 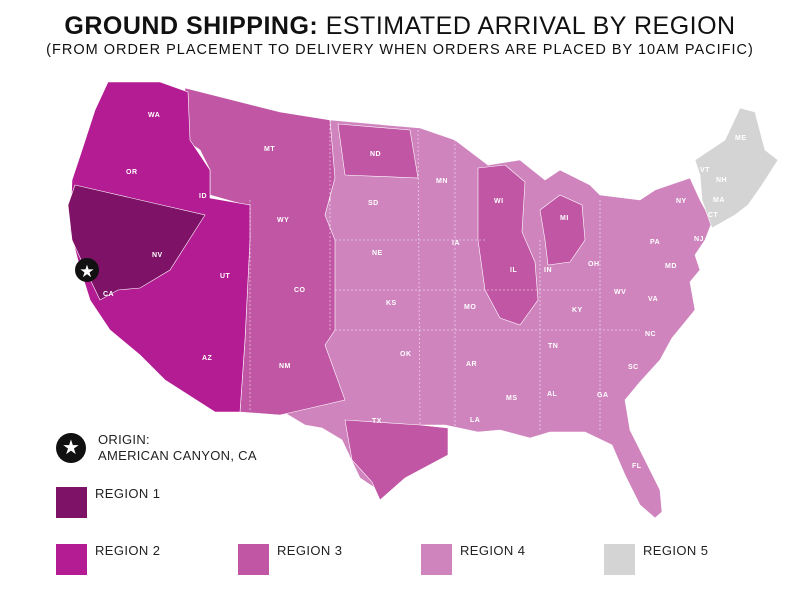 What do you see at coordinates (157, 255) in the screenshot?
I see `state-label-nv: NV` at bounding box center [157, 255].